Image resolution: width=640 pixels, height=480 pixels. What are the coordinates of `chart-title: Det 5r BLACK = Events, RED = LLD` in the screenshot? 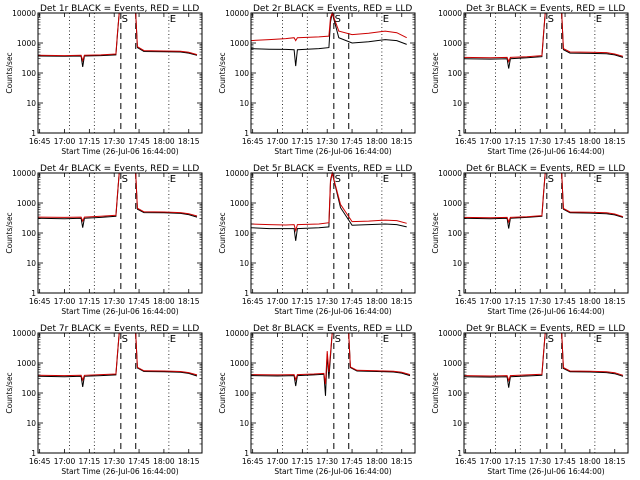 It's located at (332, 169).